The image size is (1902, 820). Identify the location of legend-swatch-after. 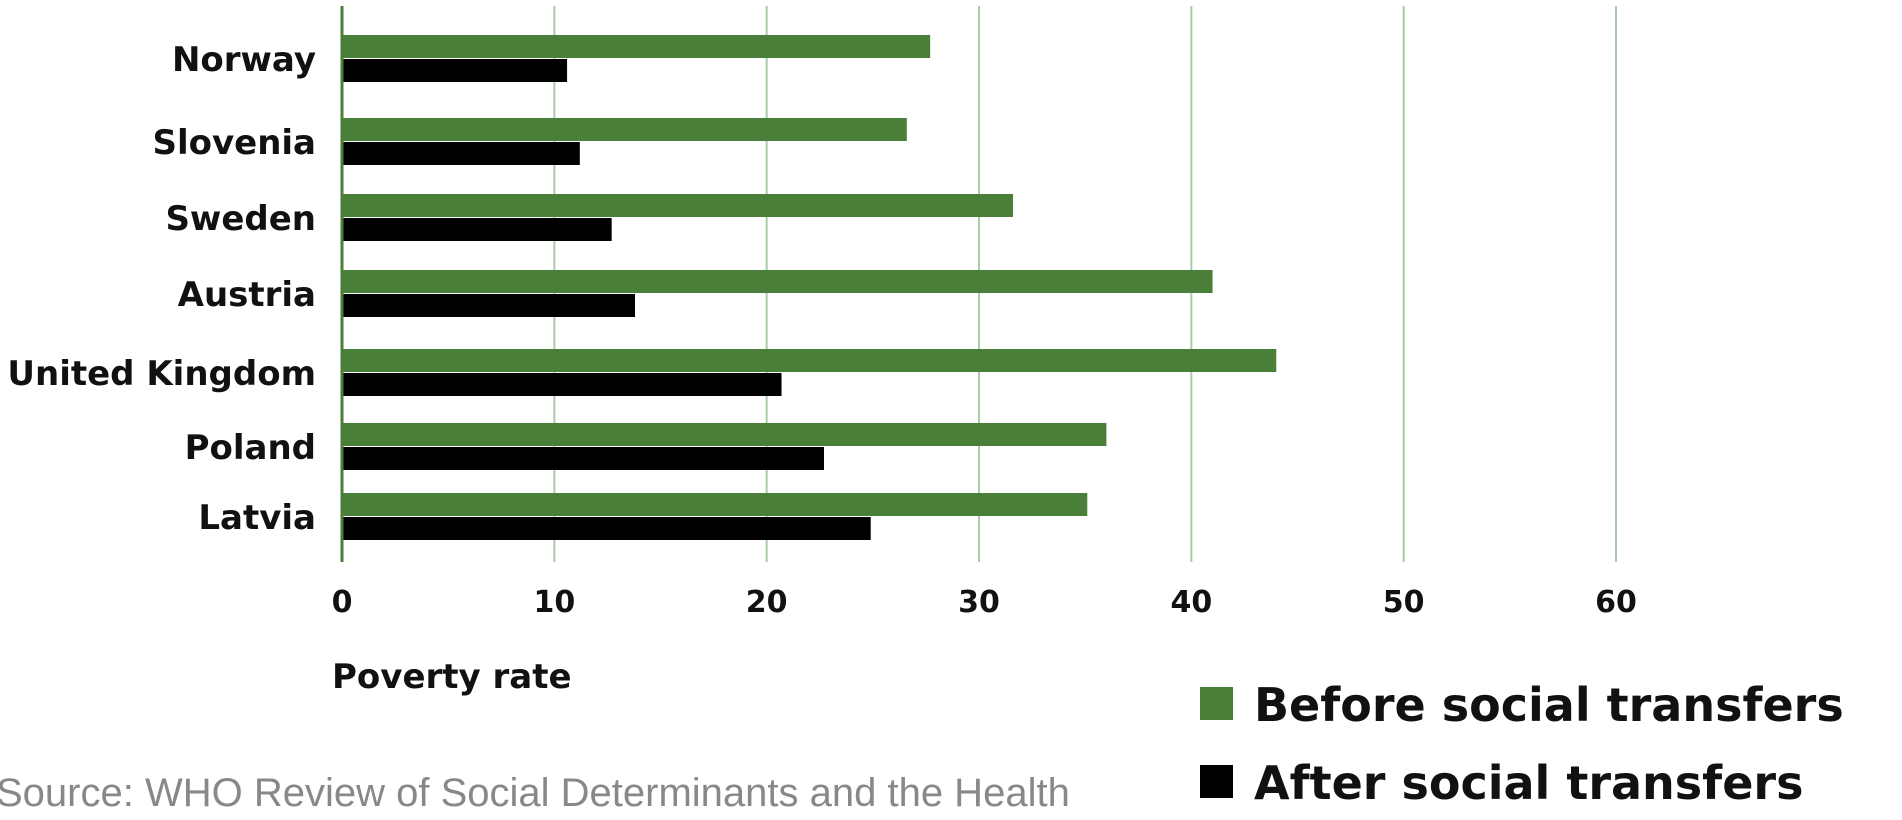
(1216, 781).